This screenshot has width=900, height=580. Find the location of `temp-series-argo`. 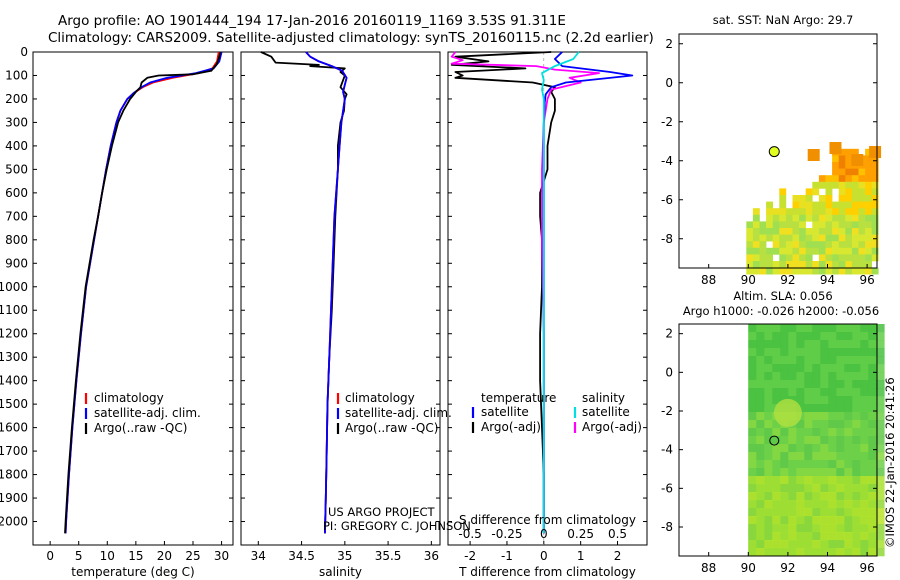

temp-series-argo is located at coordinates (143, 292).